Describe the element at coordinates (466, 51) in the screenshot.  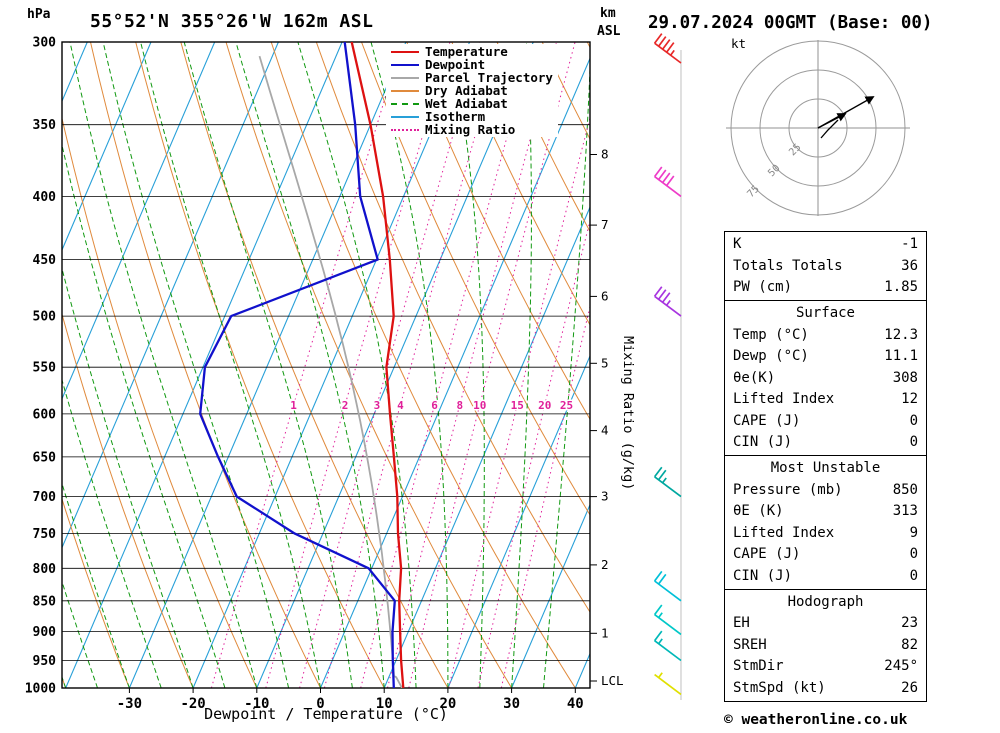
I see `legend-label: Temperature` at that location.